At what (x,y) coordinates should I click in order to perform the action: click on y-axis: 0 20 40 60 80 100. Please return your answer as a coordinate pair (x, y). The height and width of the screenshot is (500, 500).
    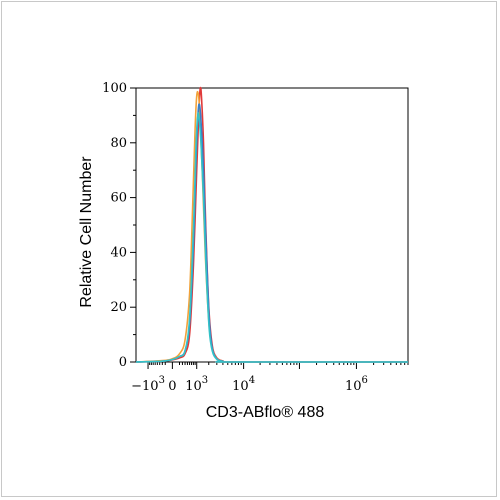
    Looking at the image, I should click on (119, 225).